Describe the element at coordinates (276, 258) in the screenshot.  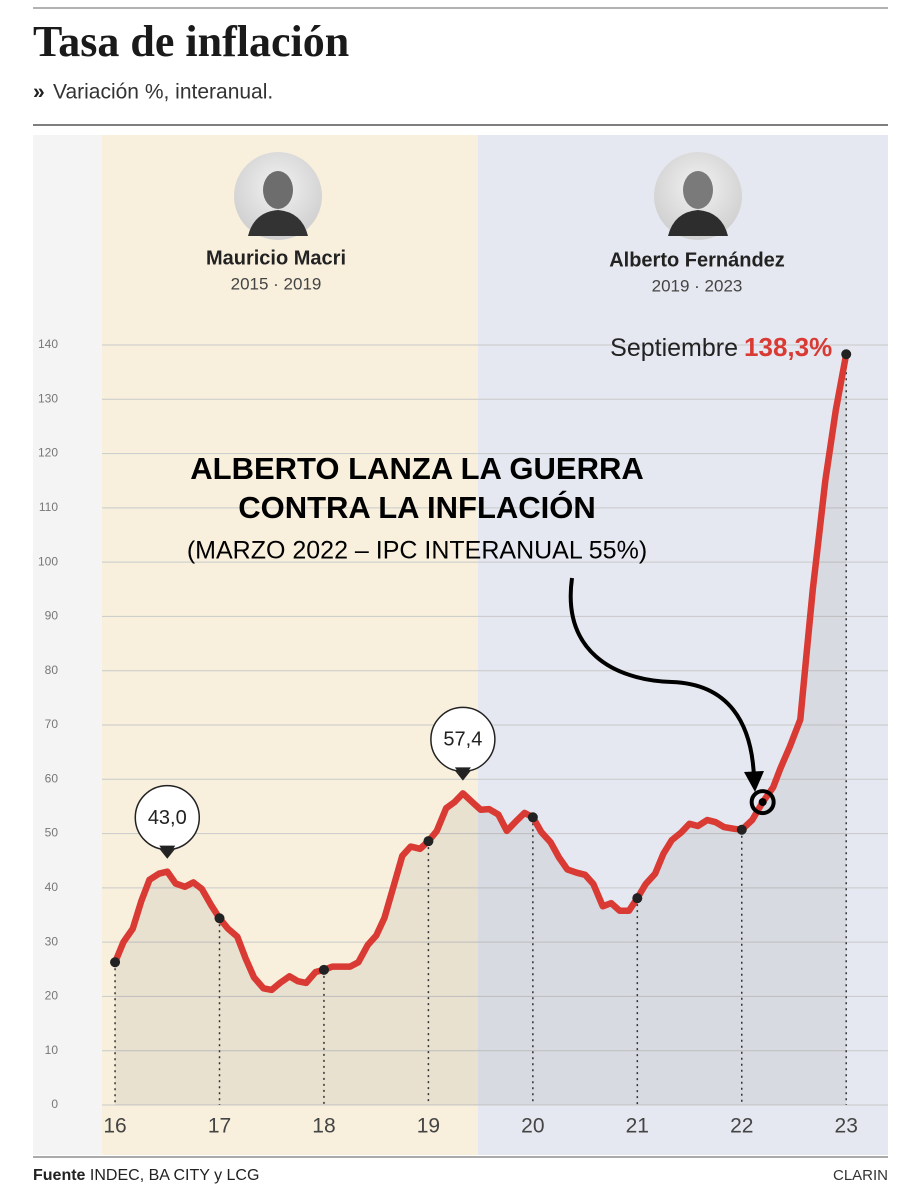
I see `period-name: Mauricio Macri` at that location.